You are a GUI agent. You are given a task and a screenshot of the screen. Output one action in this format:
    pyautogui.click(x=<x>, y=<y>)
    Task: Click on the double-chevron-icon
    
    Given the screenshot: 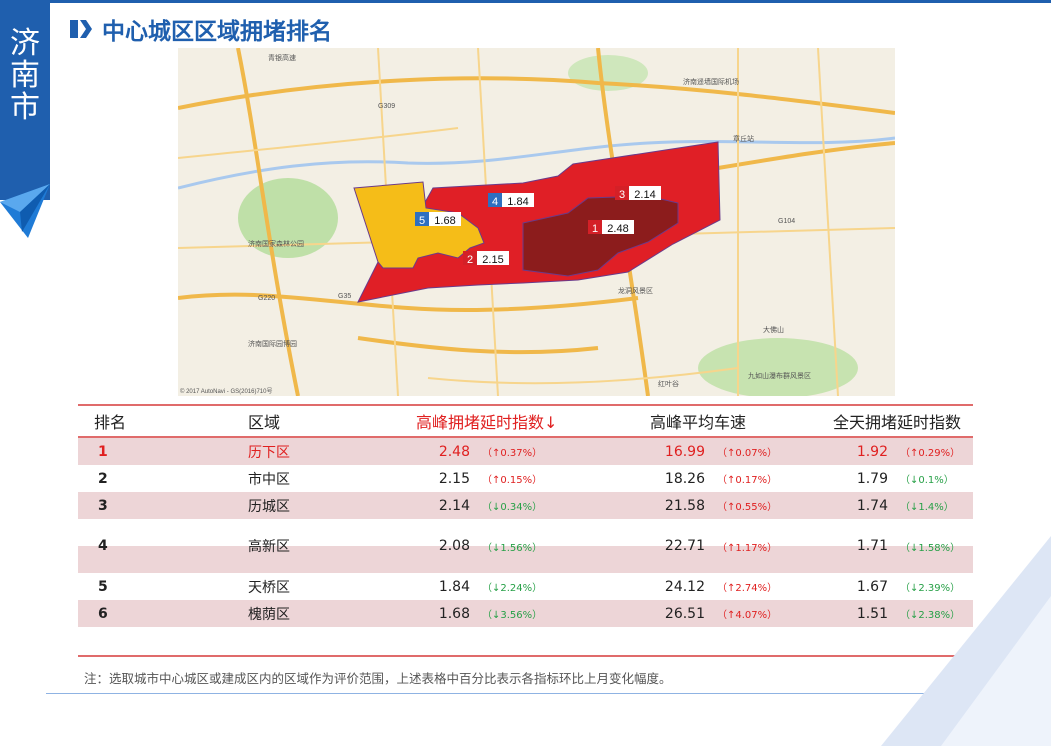 What is the action you would take?
    pyautogui.click(x=81, y=29)
    